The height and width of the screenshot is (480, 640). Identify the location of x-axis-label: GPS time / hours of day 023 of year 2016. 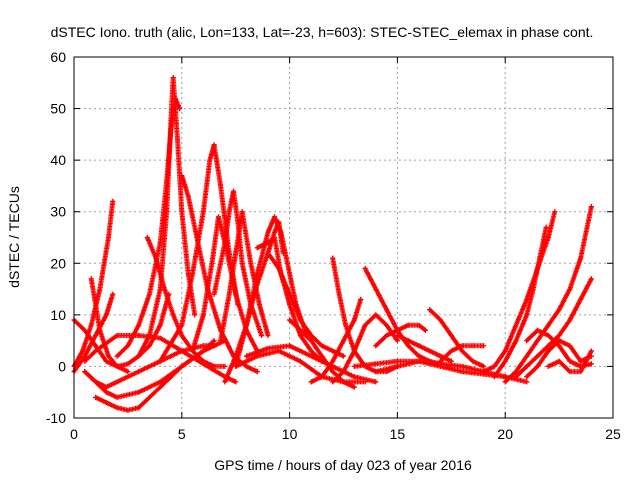
(343, 465).